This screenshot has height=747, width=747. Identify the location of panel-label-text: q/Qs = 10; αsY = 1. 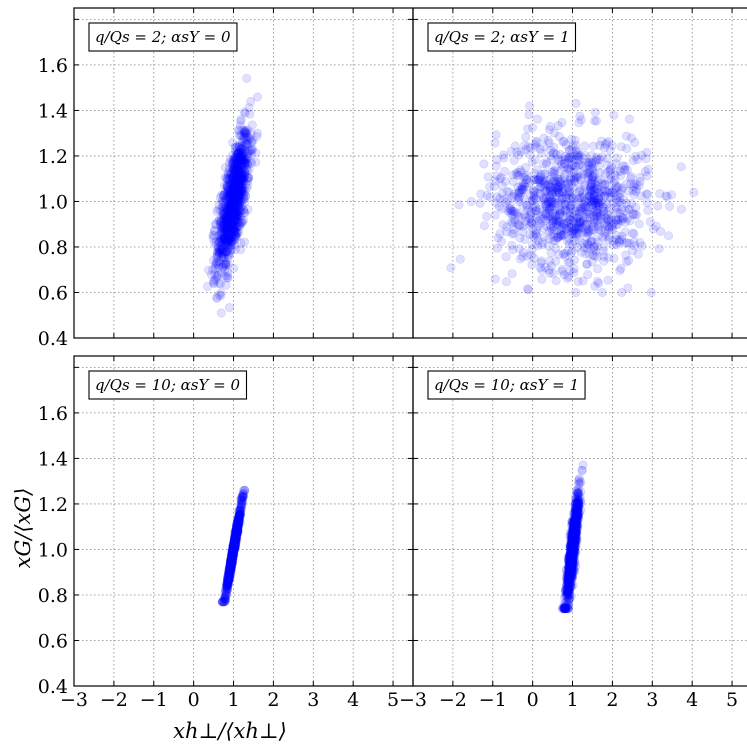
(506, 385).